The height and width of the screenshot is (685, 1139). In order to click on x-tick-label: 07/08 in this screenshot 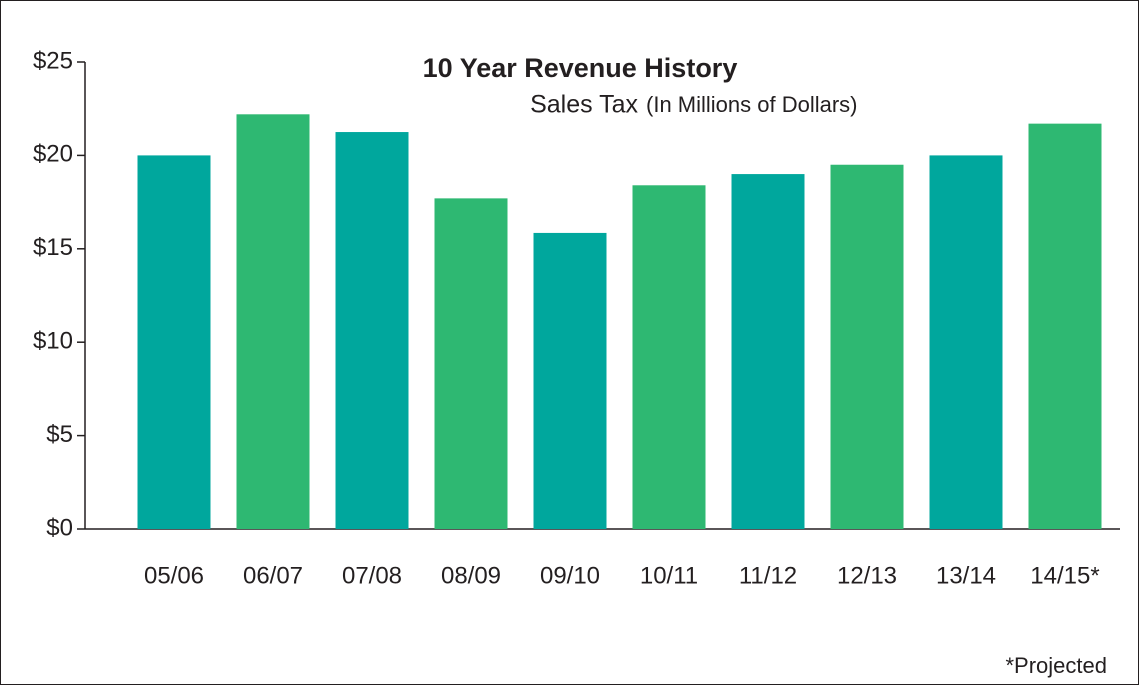, I will do `click(372, 575)`.